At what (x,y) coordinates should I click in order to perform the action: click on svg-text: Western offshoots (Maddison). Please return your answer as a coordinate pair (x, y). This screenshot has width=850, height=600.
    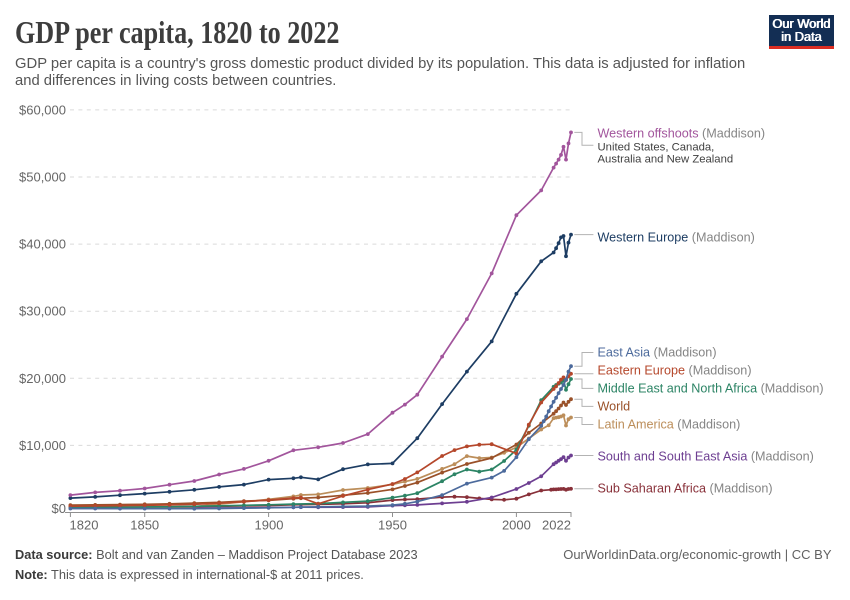
    Looking at the image, I should click on (682, 134).